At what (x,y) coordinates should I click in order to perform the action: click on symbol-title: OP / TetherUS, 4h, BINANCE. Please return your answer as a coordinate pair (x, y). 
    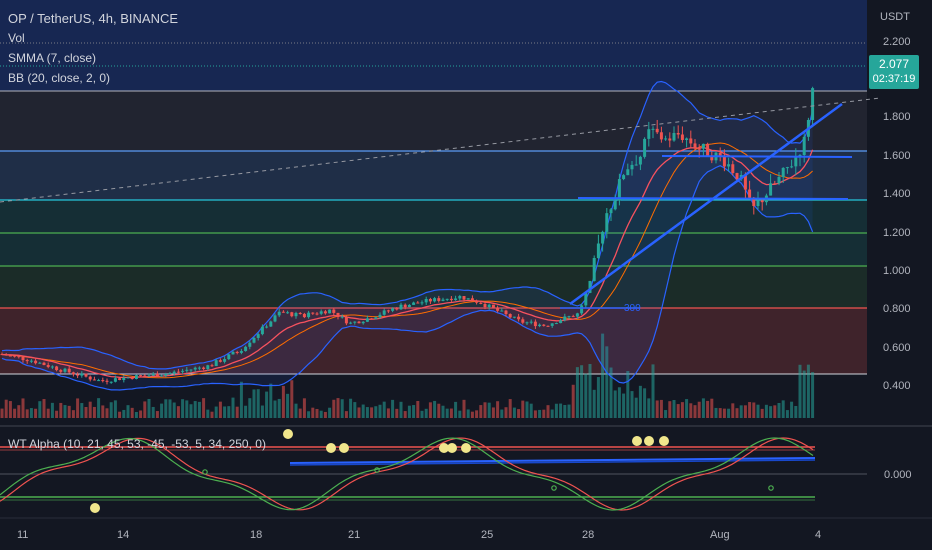
    Looking at the image, I should click on (93, 18).